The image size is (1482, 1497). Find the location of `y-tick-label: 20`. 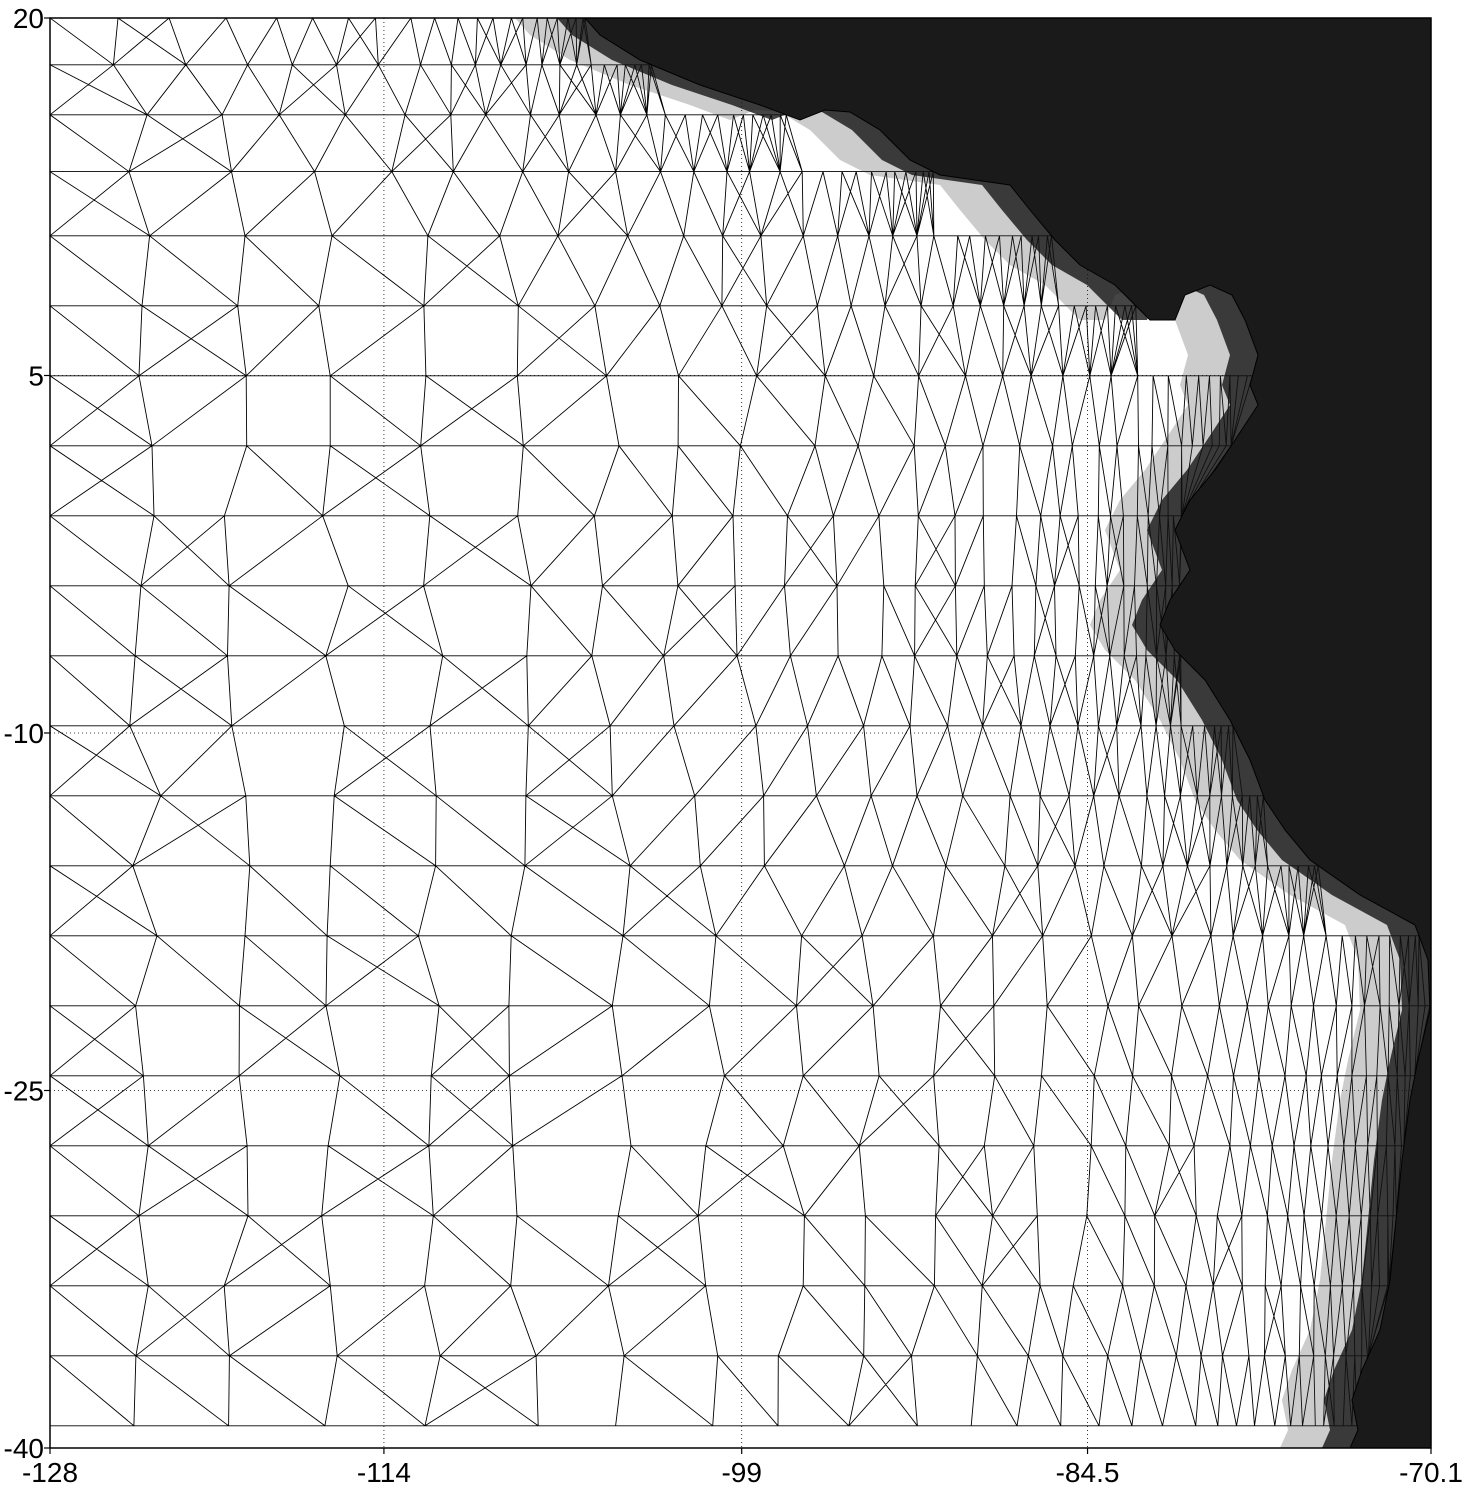

y-tick-label: 20 is located at coordinates (28, 18).